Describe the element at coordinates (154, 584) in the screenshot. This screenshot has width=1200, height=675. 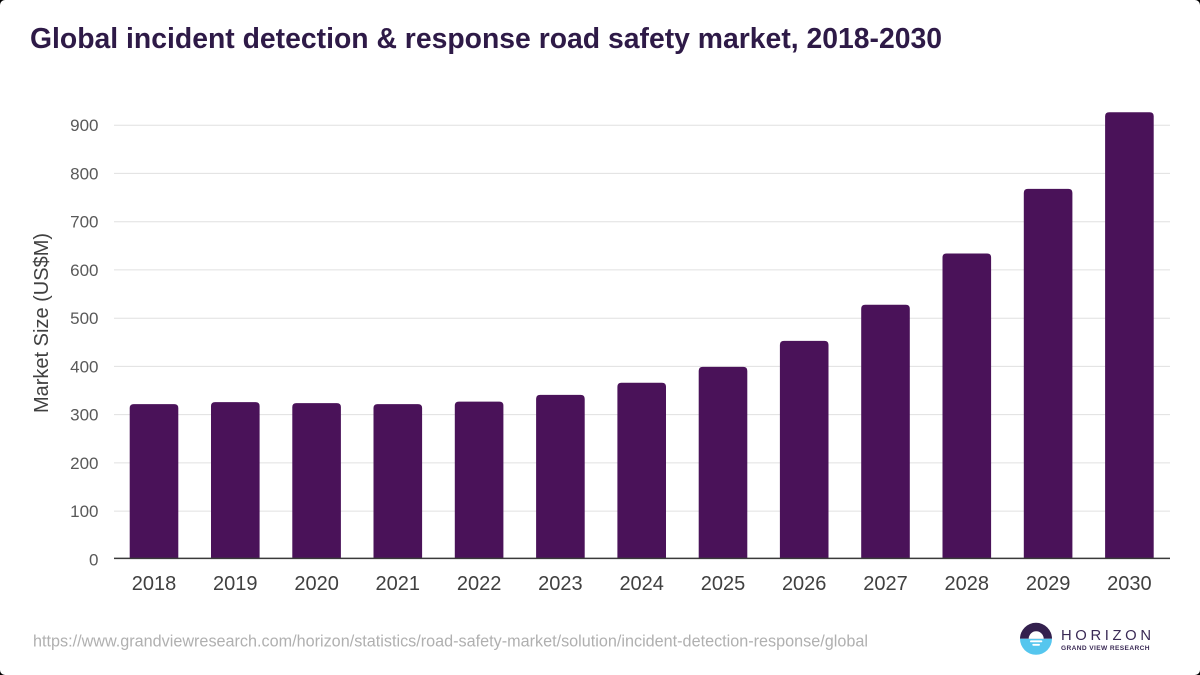
I see `svg-text: 2018` at that location.